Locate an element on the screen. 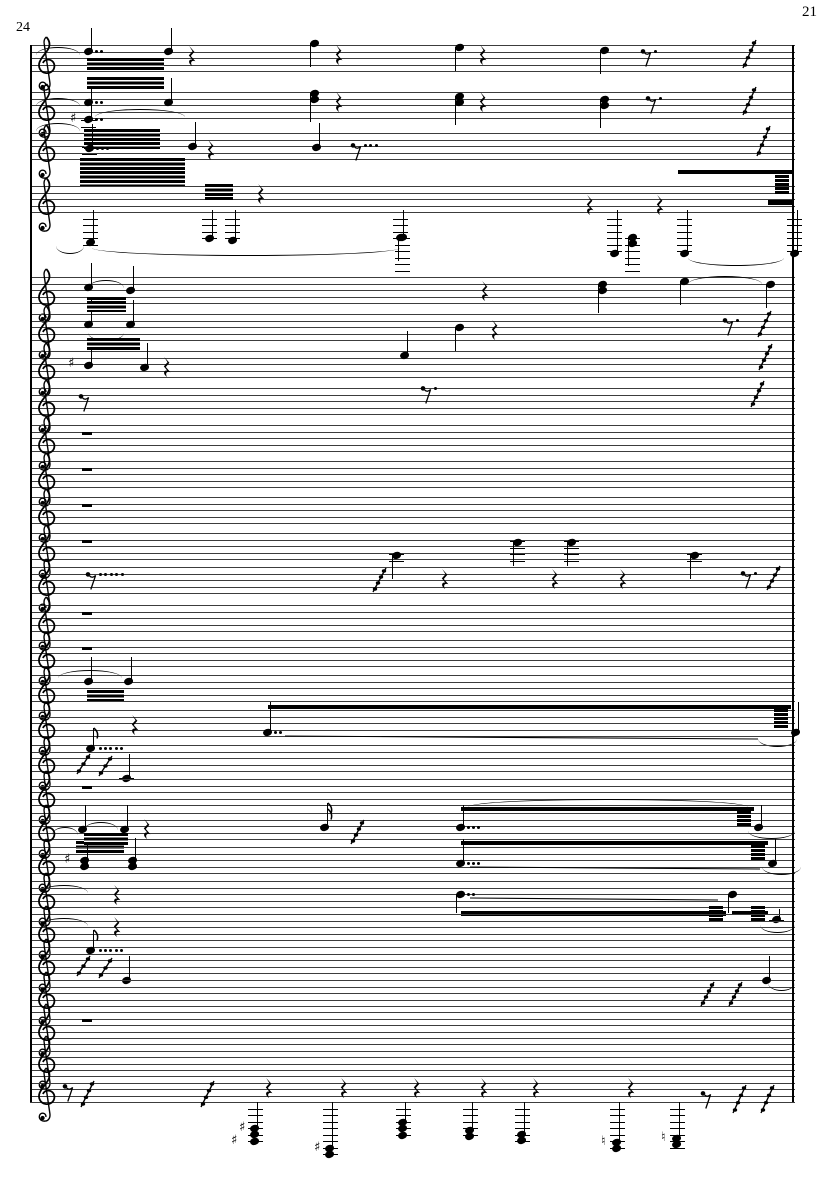  eighth-rest-icon is located at coordinates (426, 395).